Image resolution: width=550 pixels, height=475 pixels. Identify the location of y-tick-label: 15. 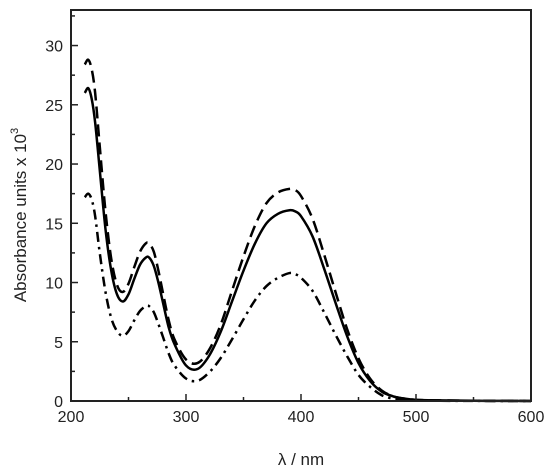
(54, 224).